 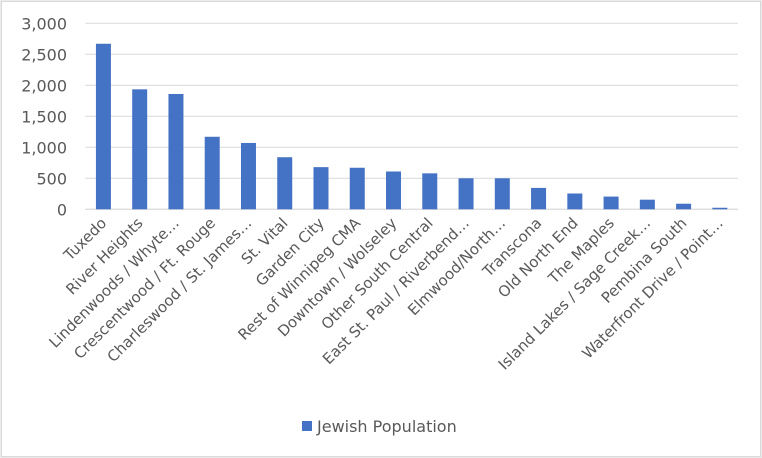 I want to click on y-tick-label: 0, so click(x=62, y=209).